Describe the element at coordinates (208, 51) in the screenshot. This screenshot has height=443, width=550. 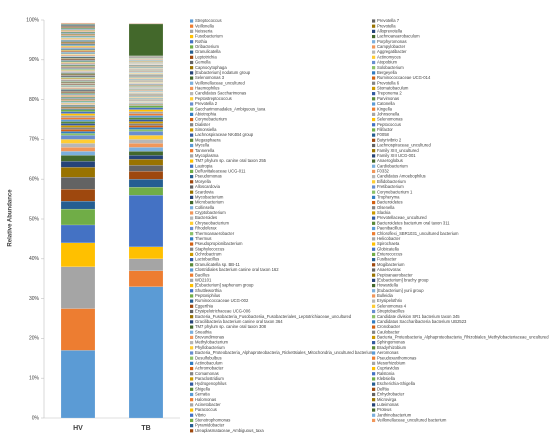
I see `legend-label: Granulicatella` at that location.